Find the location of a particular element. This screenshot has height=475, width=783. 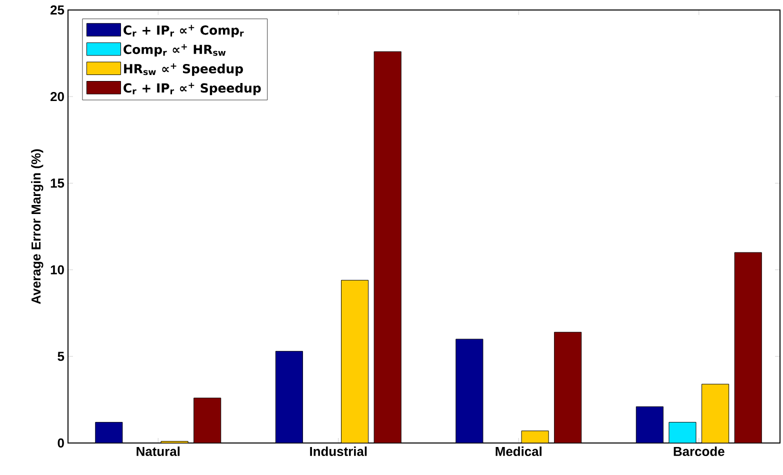

y-tick-label: 15 is located at coordinates (57, 183).